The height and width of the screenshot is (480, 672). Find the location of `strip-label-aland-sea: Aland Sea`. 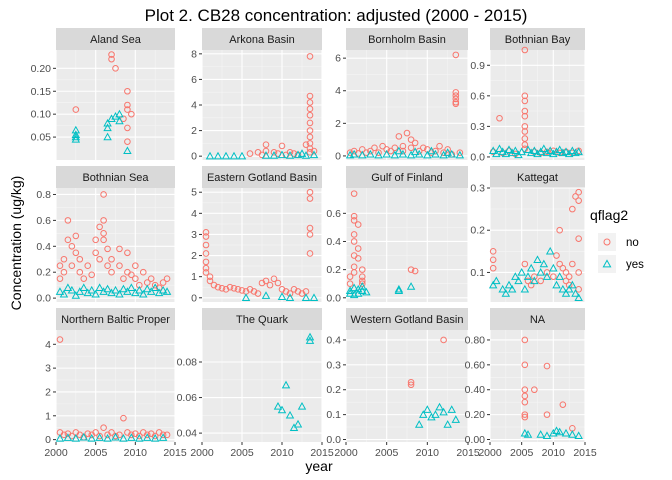

strip-label-aland-sea: Aland Sea is located at coordinates (116, 40).